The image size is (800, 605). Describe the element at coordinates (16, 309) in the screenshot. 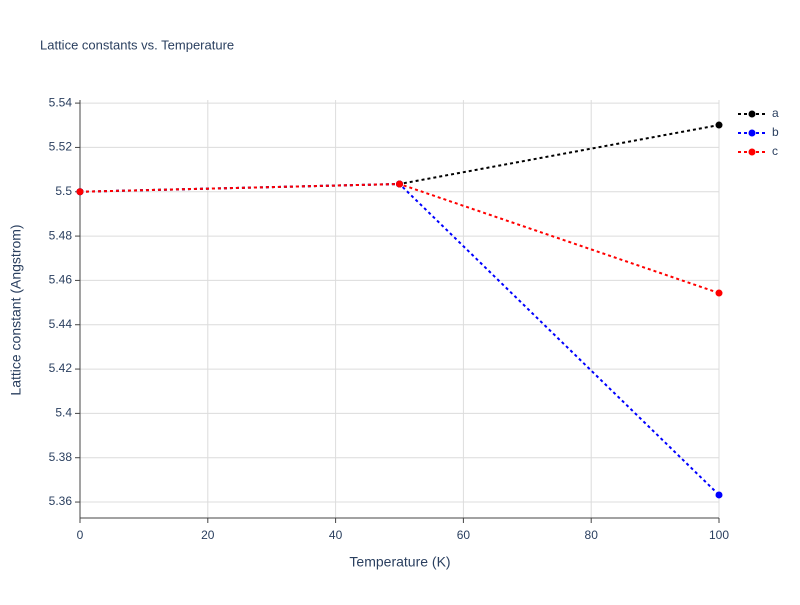

I see `y-axis-title: Lattice constant (Angstrom)` at that location.